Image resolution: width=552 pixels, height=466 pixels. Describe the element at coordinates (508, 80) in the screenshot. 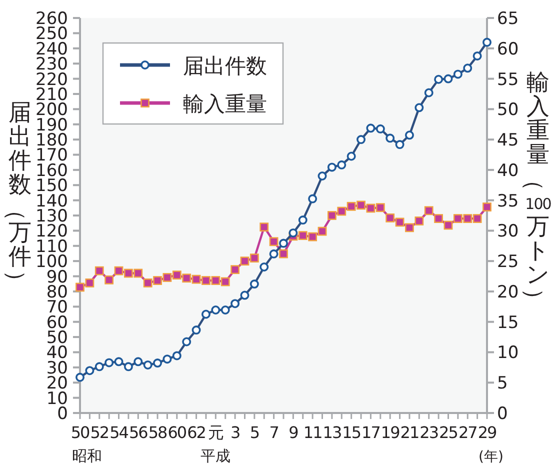

I see `y2-tick-label: 55` at that location.